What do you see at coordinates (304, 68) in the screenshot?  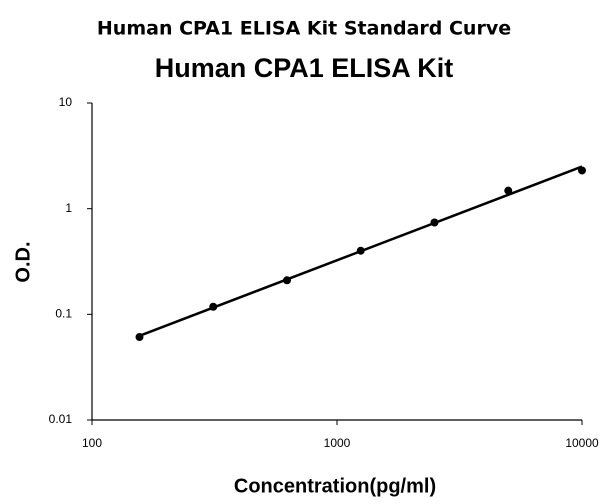 I see `chart-subtitle: Human CPA1 ELISA Kit` at bounding box center [304, 68].